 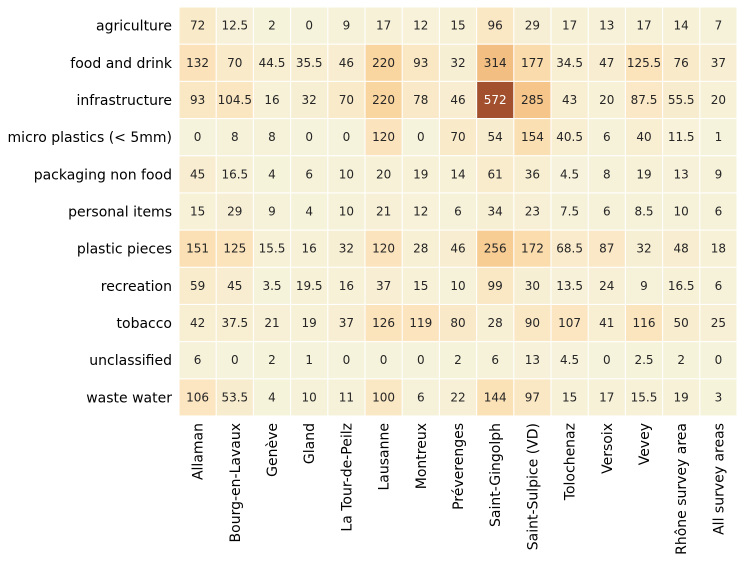 What do you see at coordinates (420, 323) in the screenshot?
I see `cell-value-label: 119` at bounding box center [420, 323].